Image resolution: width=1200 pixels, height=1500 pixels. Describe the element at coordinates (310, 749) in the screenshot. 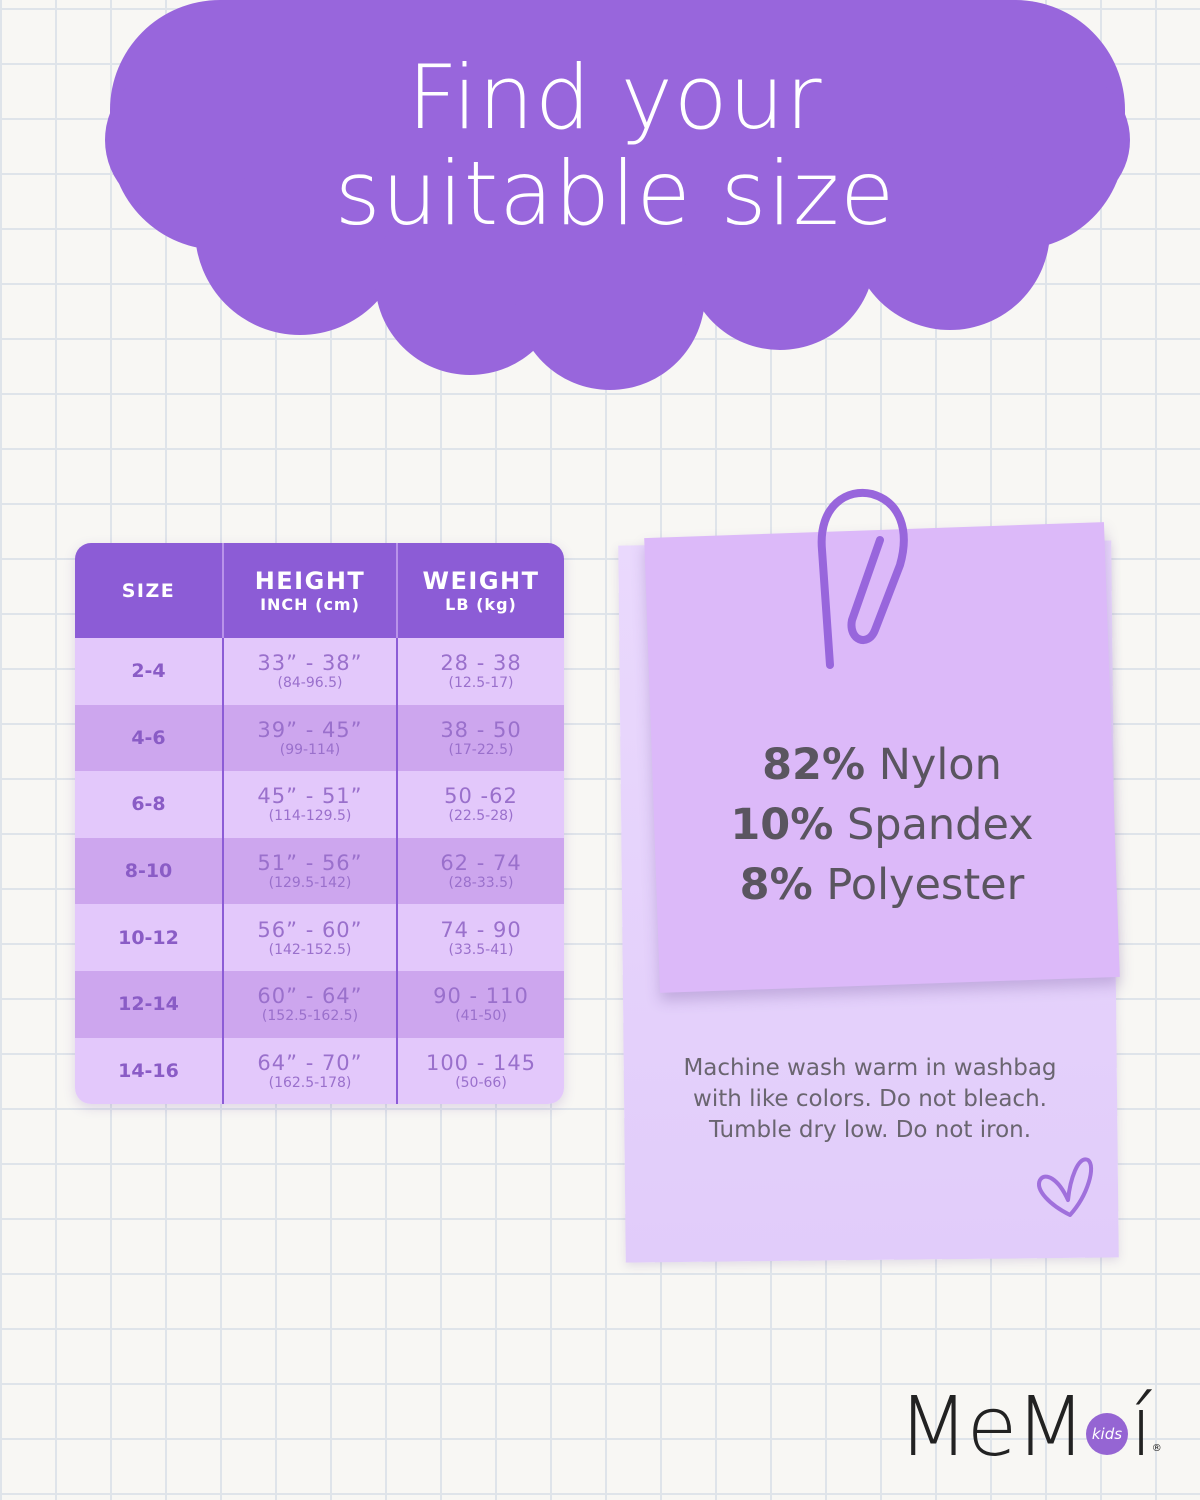

I see `height-cm: (99-114)` at that location.